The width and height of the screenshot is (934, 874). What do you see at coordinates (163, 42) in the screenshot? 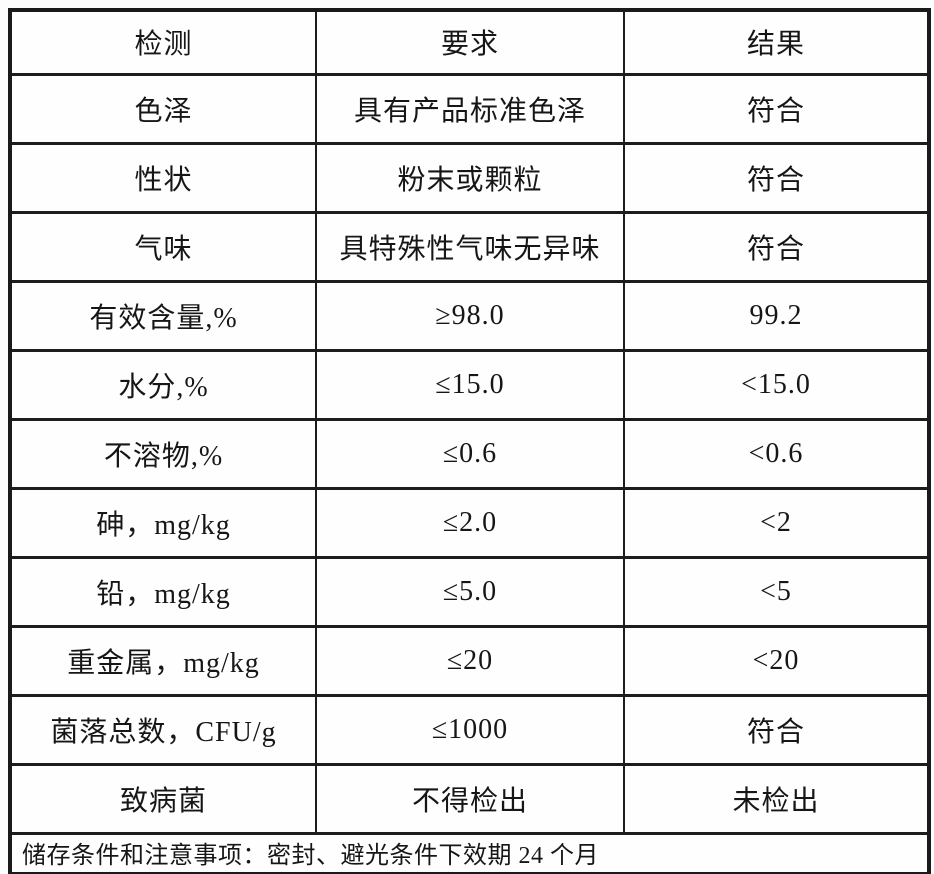
I see `column-header-test: 检测` at bounding box center [163, 42].